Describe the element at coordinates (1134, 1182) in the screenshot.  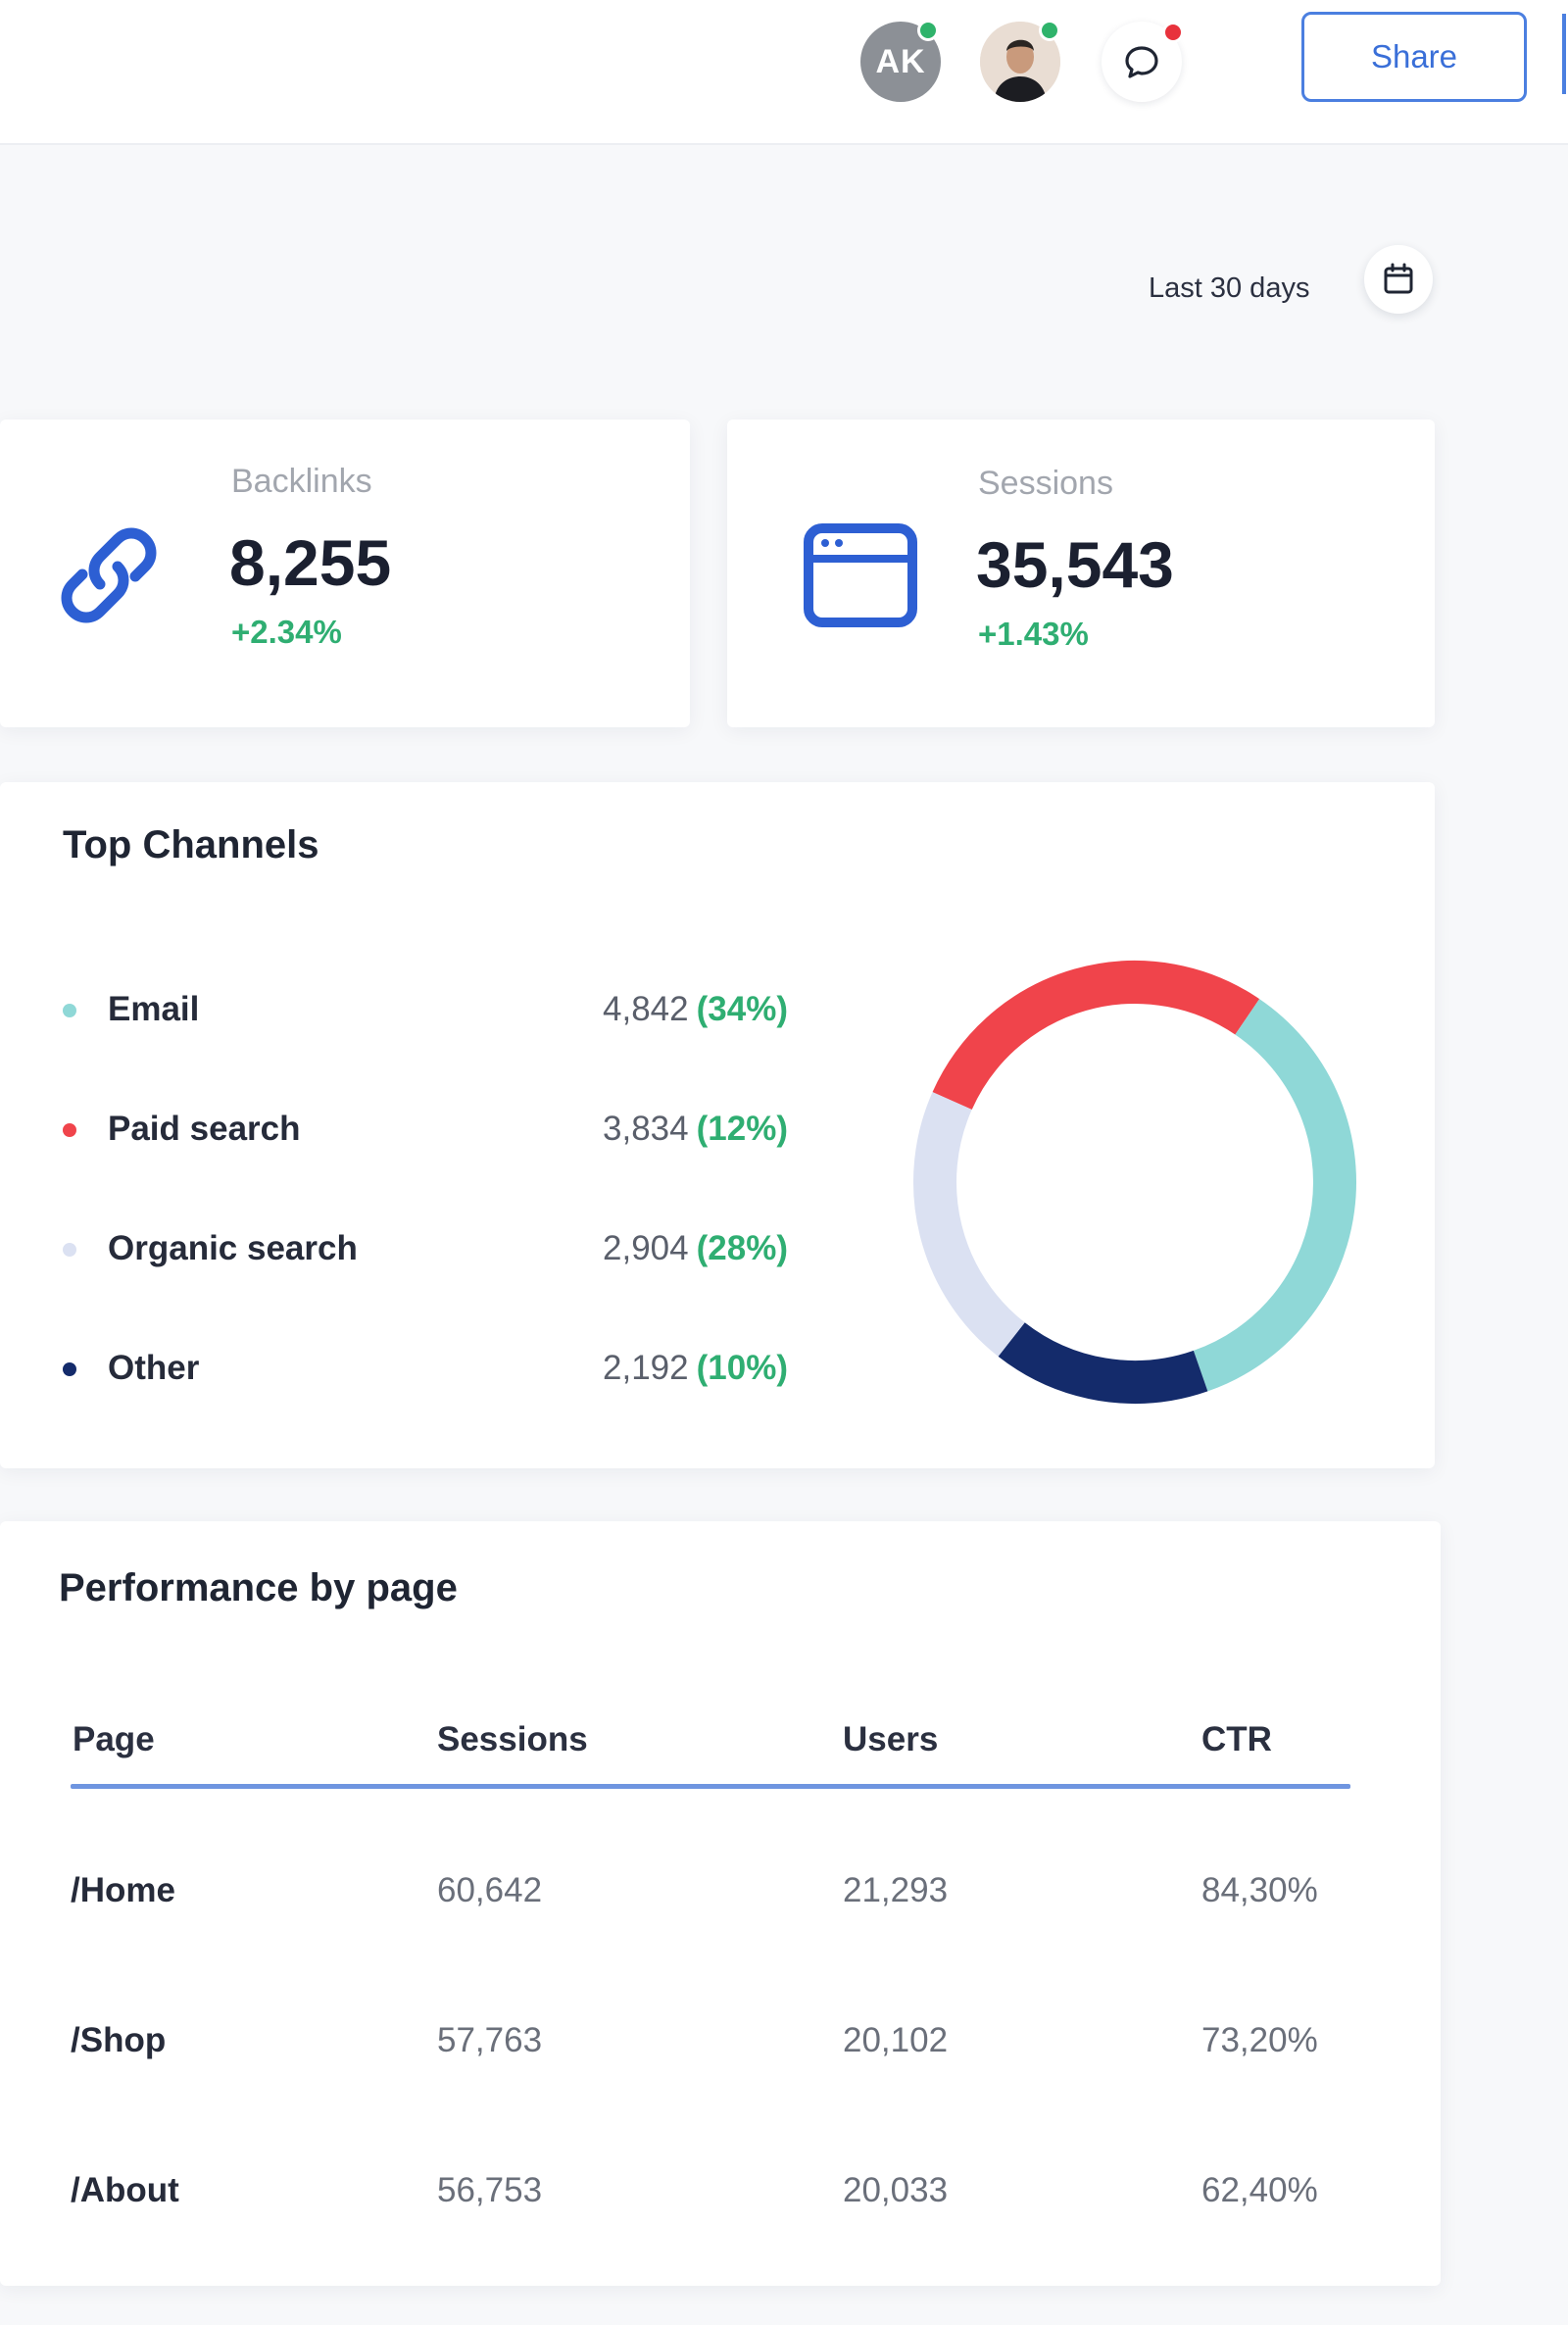
I see `channels-donut-chart` at that location.